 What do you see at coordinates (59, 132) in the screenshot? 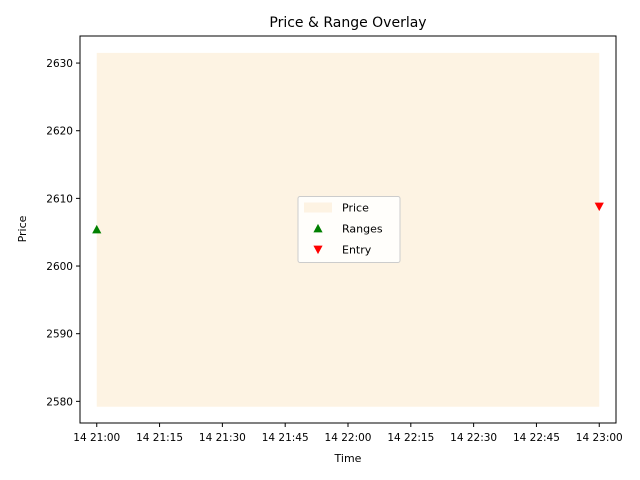
I see `y-tick-label: 2620` at bounding box center [59, 132].